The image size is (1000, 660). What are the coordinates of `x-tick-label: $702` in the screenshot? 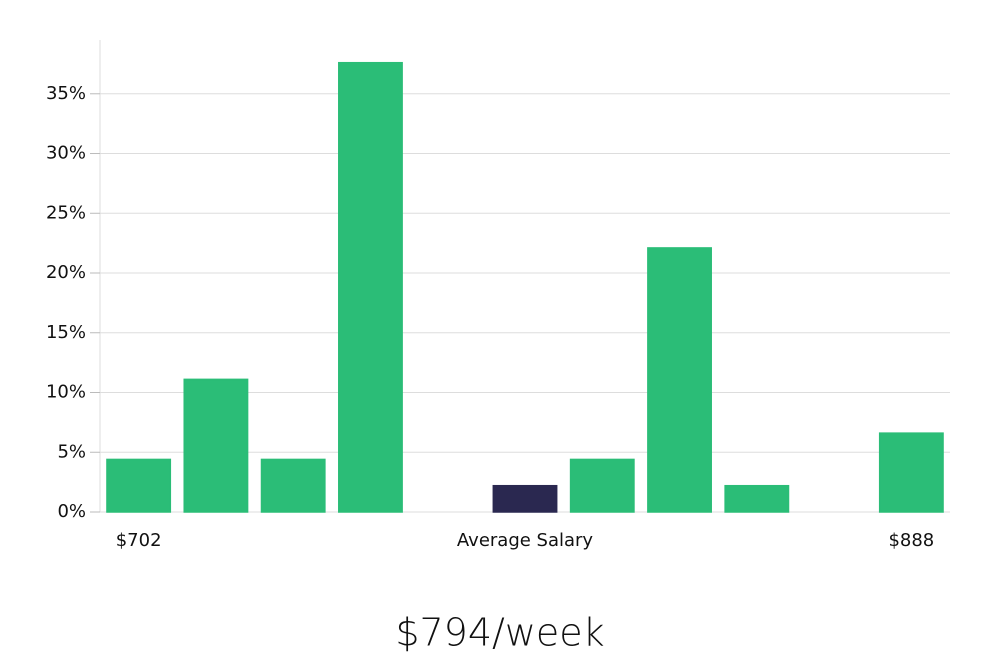 It's located at (139, 540).